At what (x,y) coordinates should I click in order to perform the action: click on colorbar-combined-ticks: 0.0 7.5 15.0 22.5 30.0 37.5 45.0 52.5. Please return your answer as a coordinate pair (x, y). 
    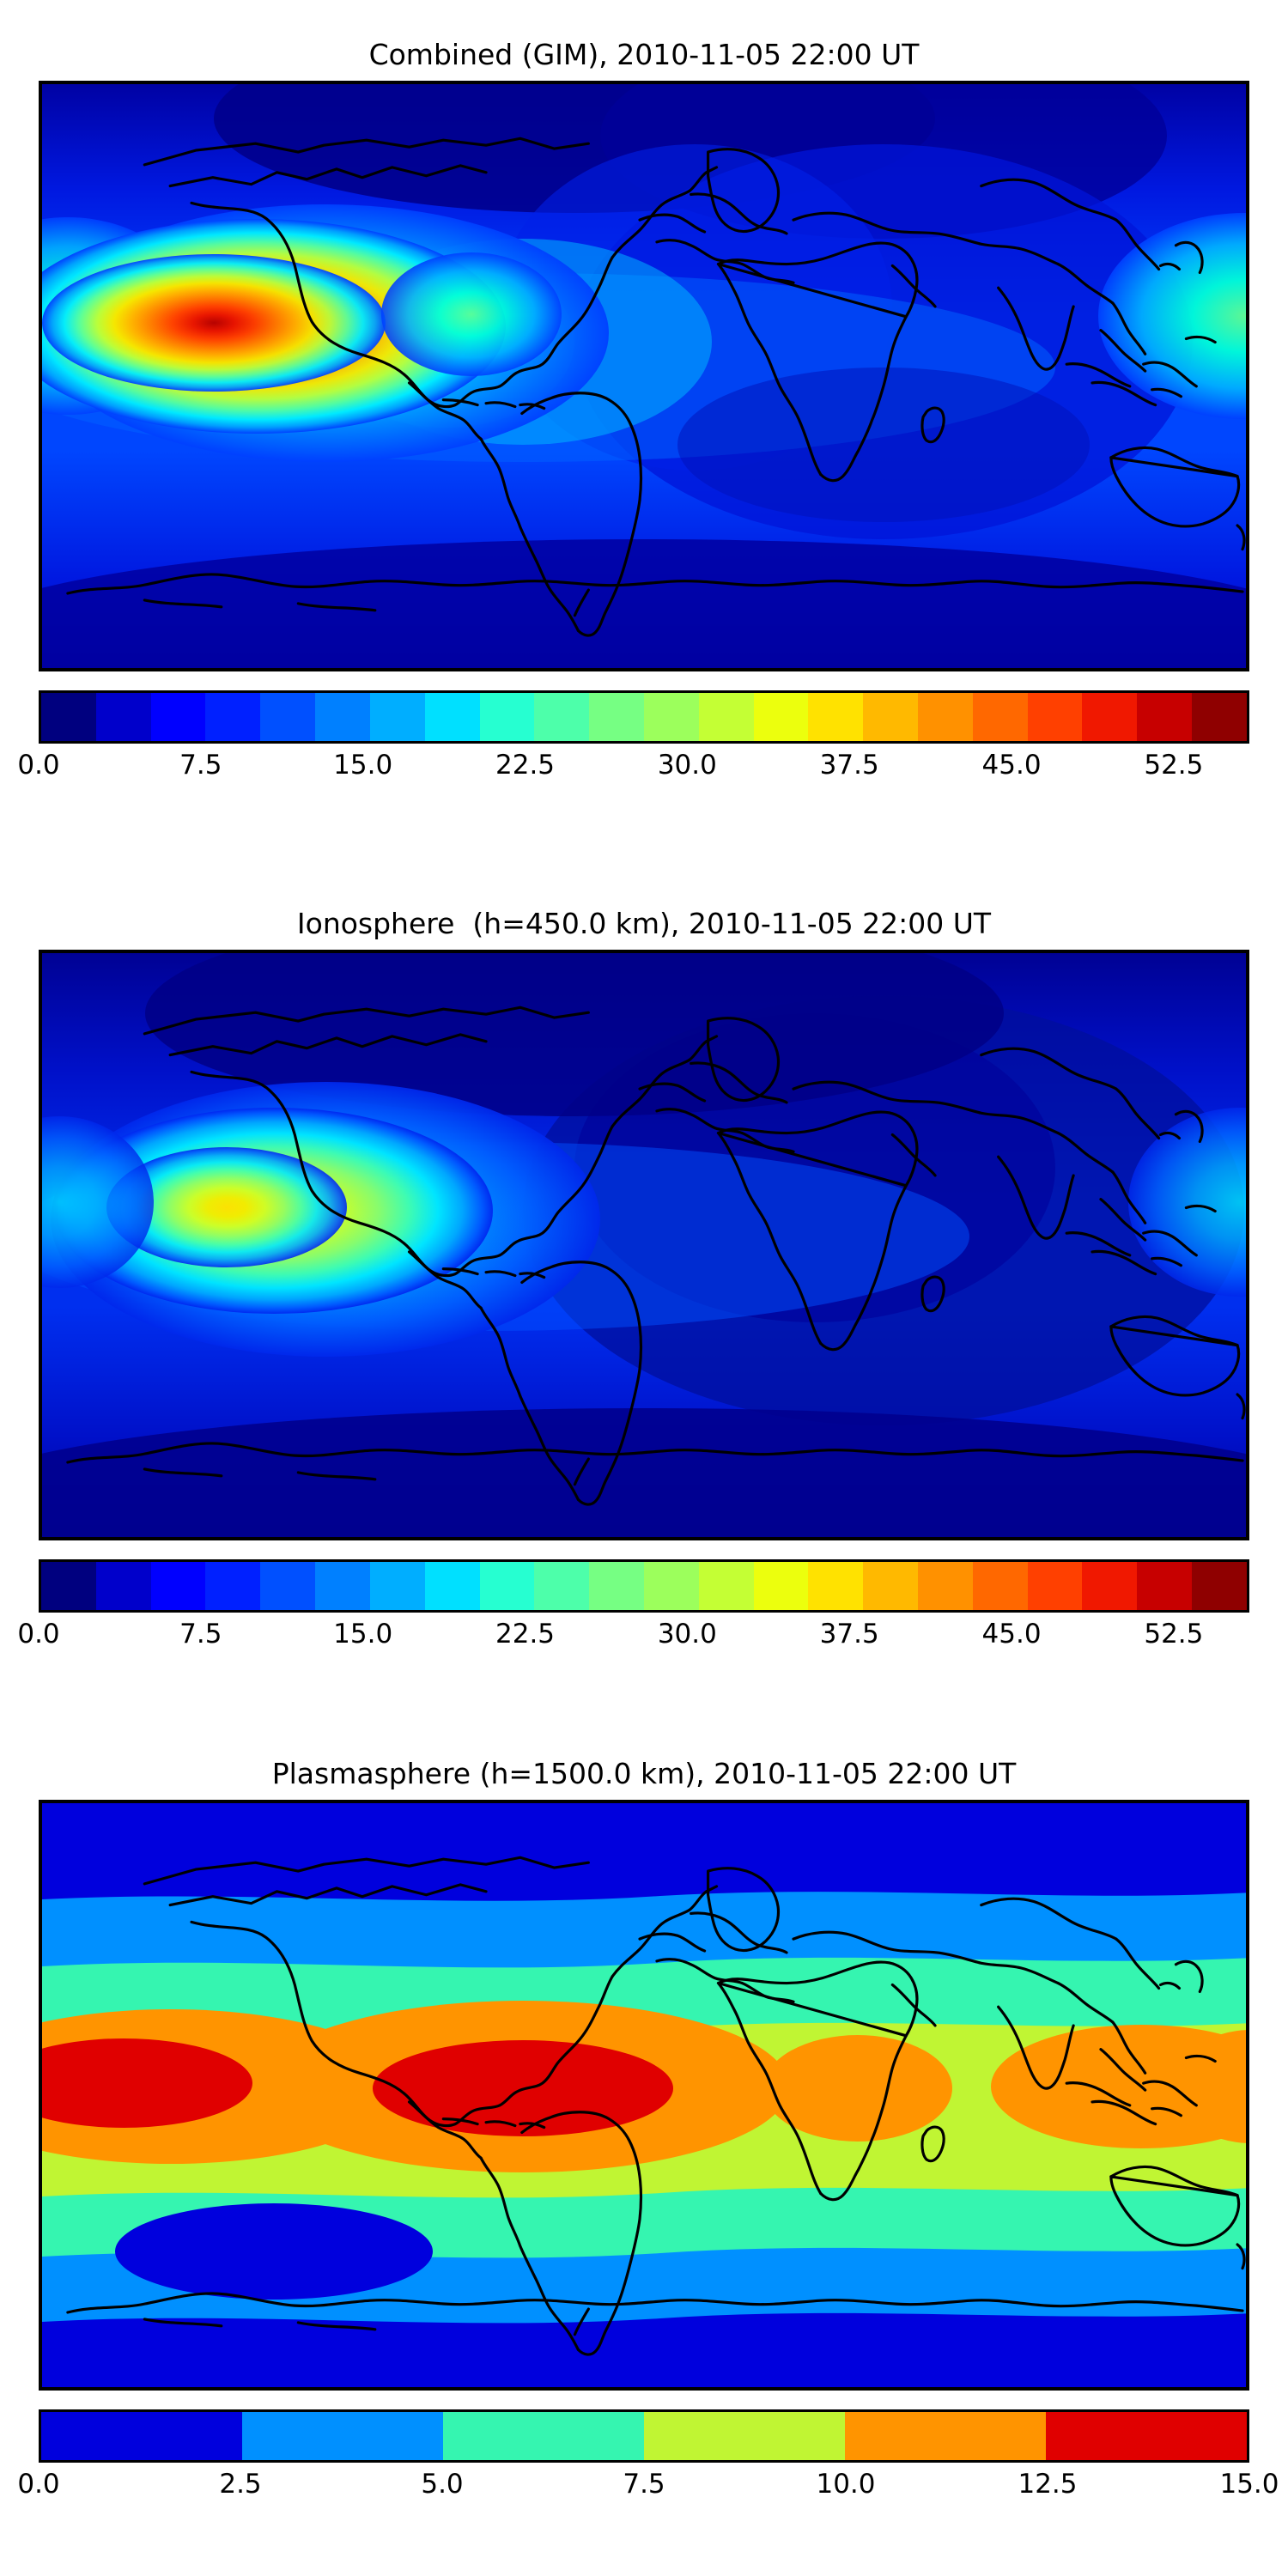
    Looking at the image, I should click on (633, 764).